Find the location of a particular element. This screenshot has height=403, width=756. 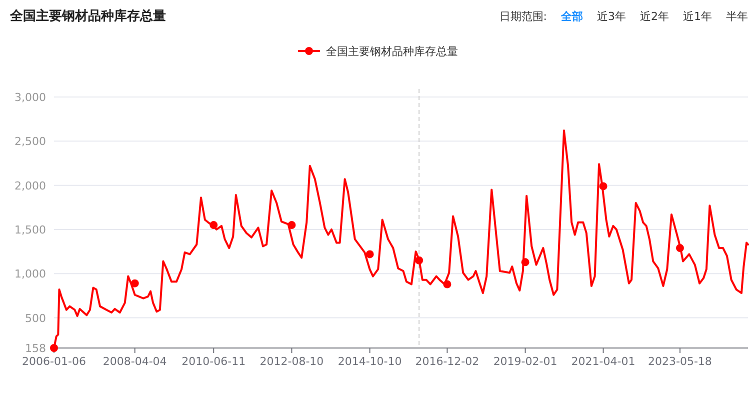

legend-label: 全国主要钢材品种库存总量 is located at coordinates (392, 51).